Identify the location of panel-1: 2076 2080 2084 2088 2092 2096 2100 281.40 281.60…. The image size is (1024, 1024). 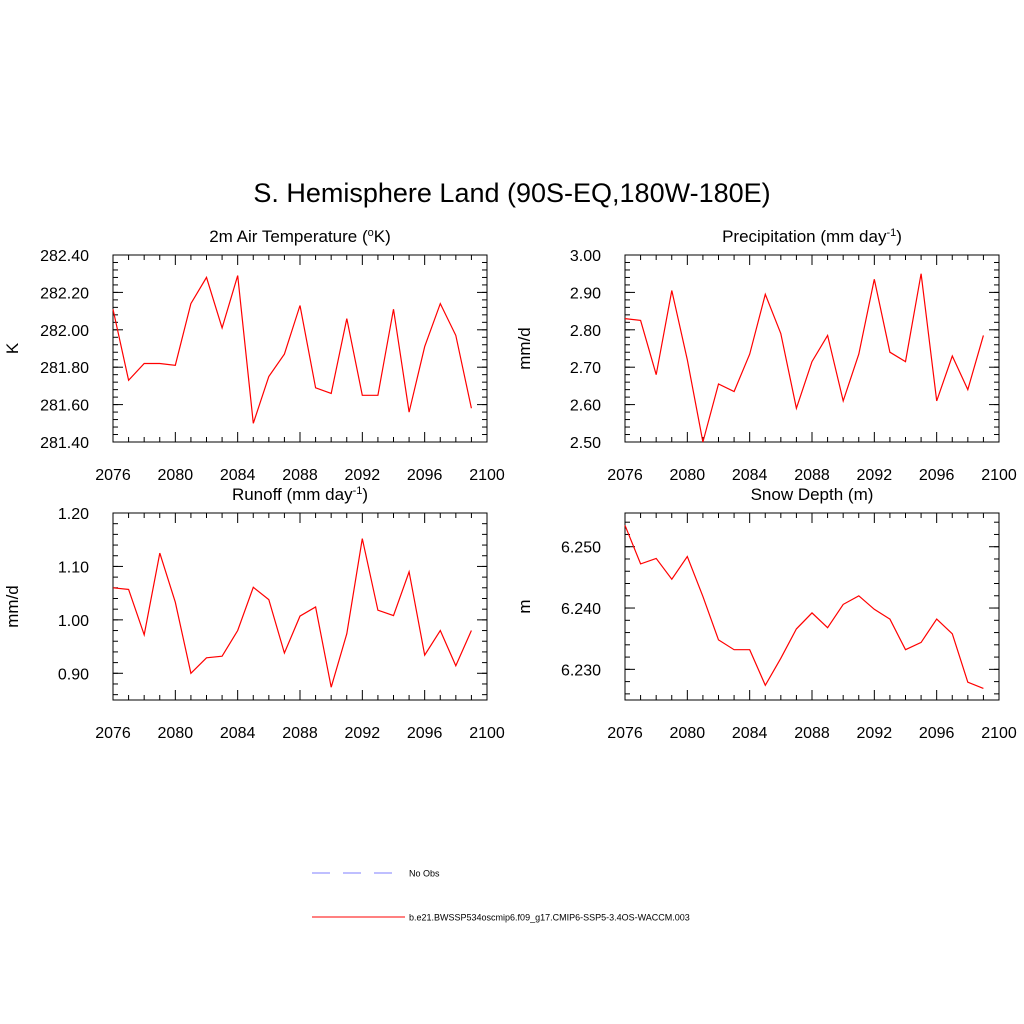
(254, 355).